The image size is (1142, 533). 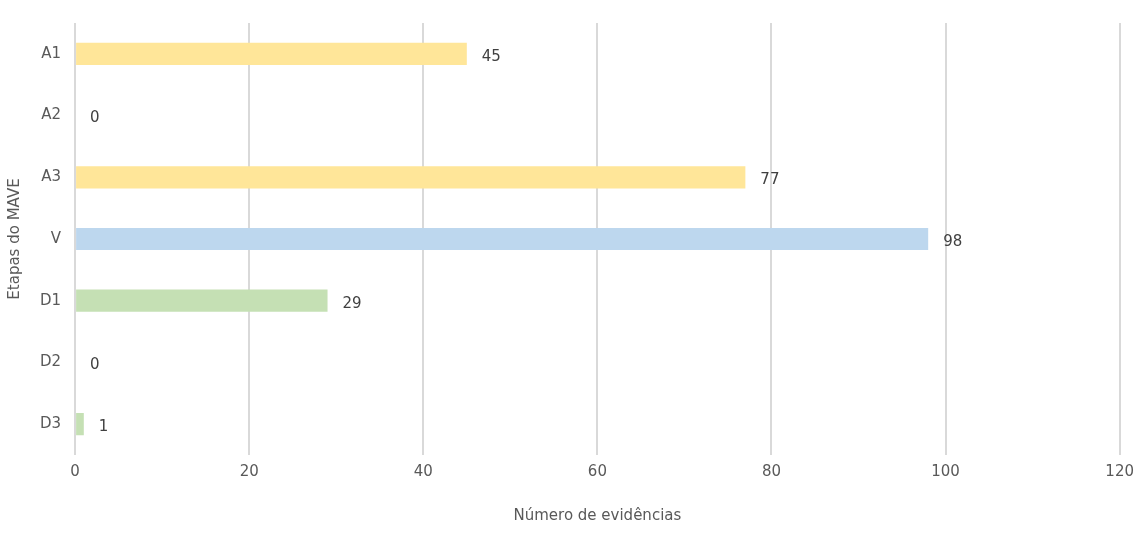 I want to click on data-label: 1, so click(x=103, y=426).